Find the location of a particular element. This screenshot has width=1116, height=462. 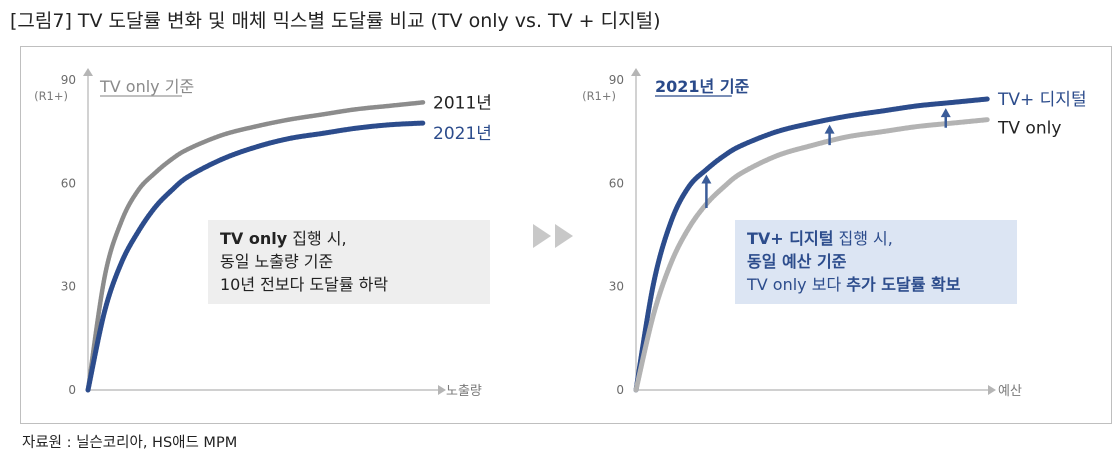

left-callout-line2: 동일 노출량 기준 is located at coordinates (277, 261).